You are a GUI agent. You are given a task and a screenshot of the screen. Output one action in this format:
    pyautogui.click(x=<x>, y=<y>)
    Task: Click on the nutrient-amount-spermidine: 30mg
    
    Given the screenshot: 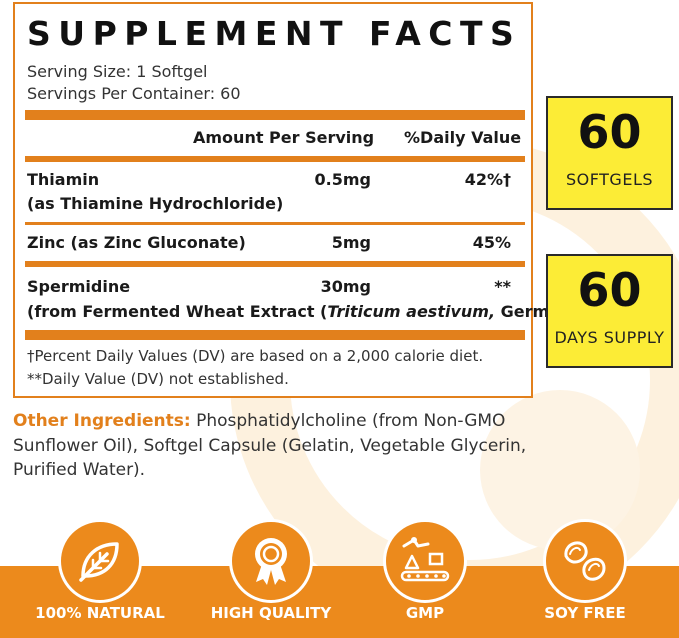 What is the action you would take?
    pyautogui.click(x=345, y=286)
    